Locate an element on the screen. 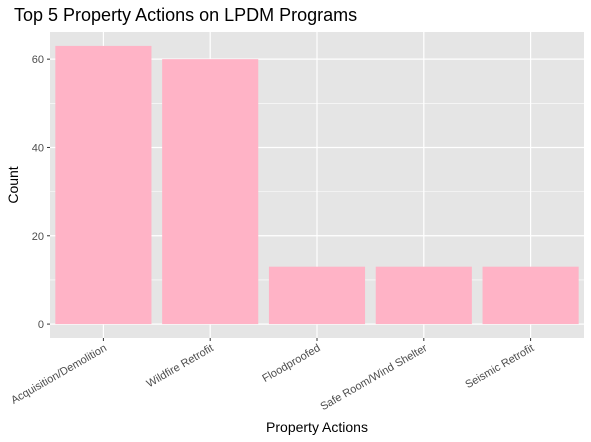  x-tick-label: Safe Room/Wind Shelter is located at coordinates (373, 377).